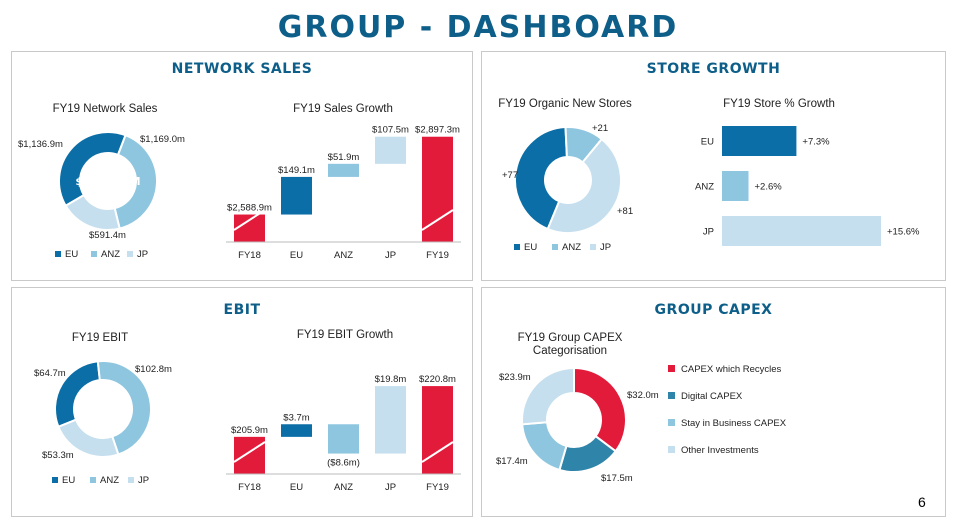 The width and height of the screenshot is (956, 524). I want to click on donut-value-label: $23.9m, so click(515, 377).